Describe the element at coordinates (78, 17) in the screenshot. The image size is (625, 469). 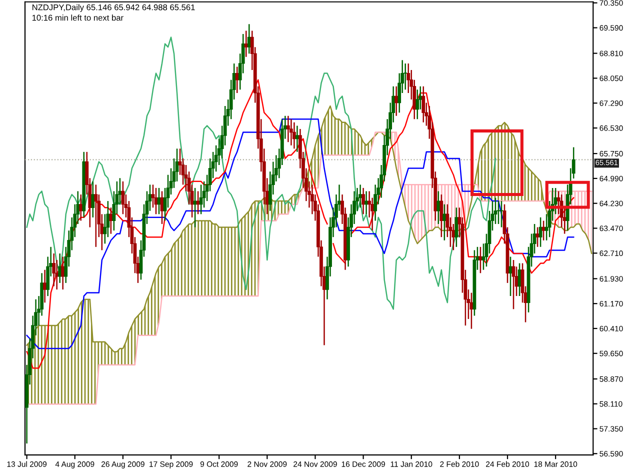
I see `text: 10:16 min left to next bar` at that location.